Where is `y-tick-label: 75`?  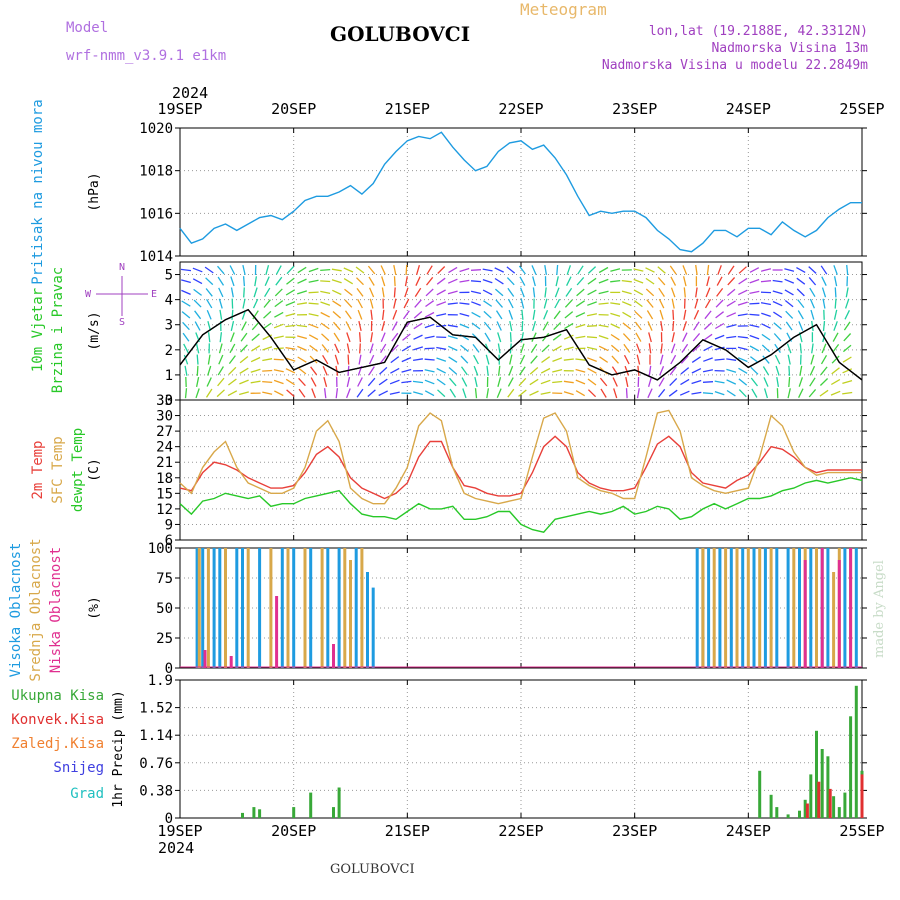
y-tick-label: 75 is located at coordinates (164, 579).